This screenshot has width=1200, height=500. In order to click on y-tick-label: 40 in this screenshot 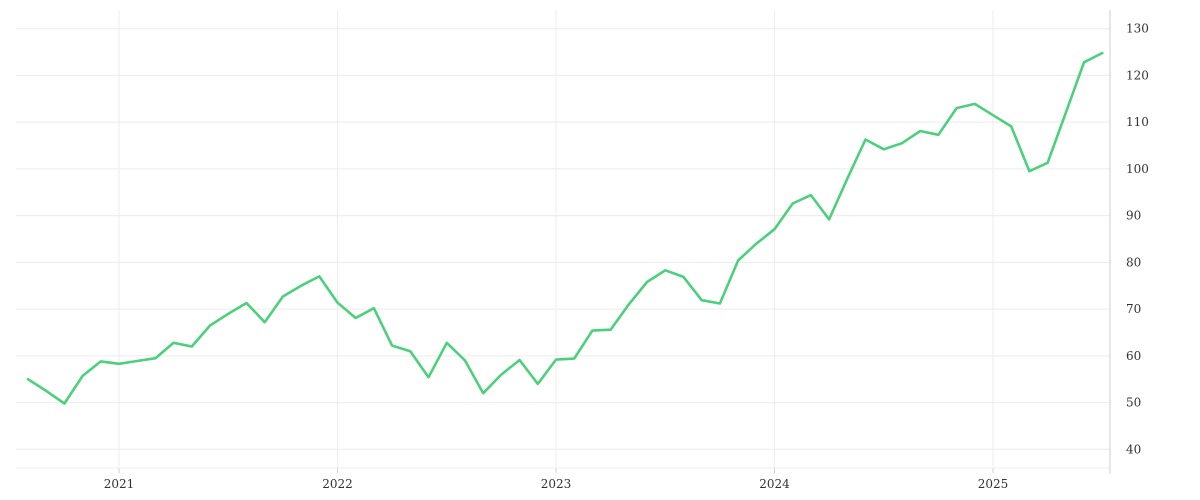, I will do `click(1133, 449)`.